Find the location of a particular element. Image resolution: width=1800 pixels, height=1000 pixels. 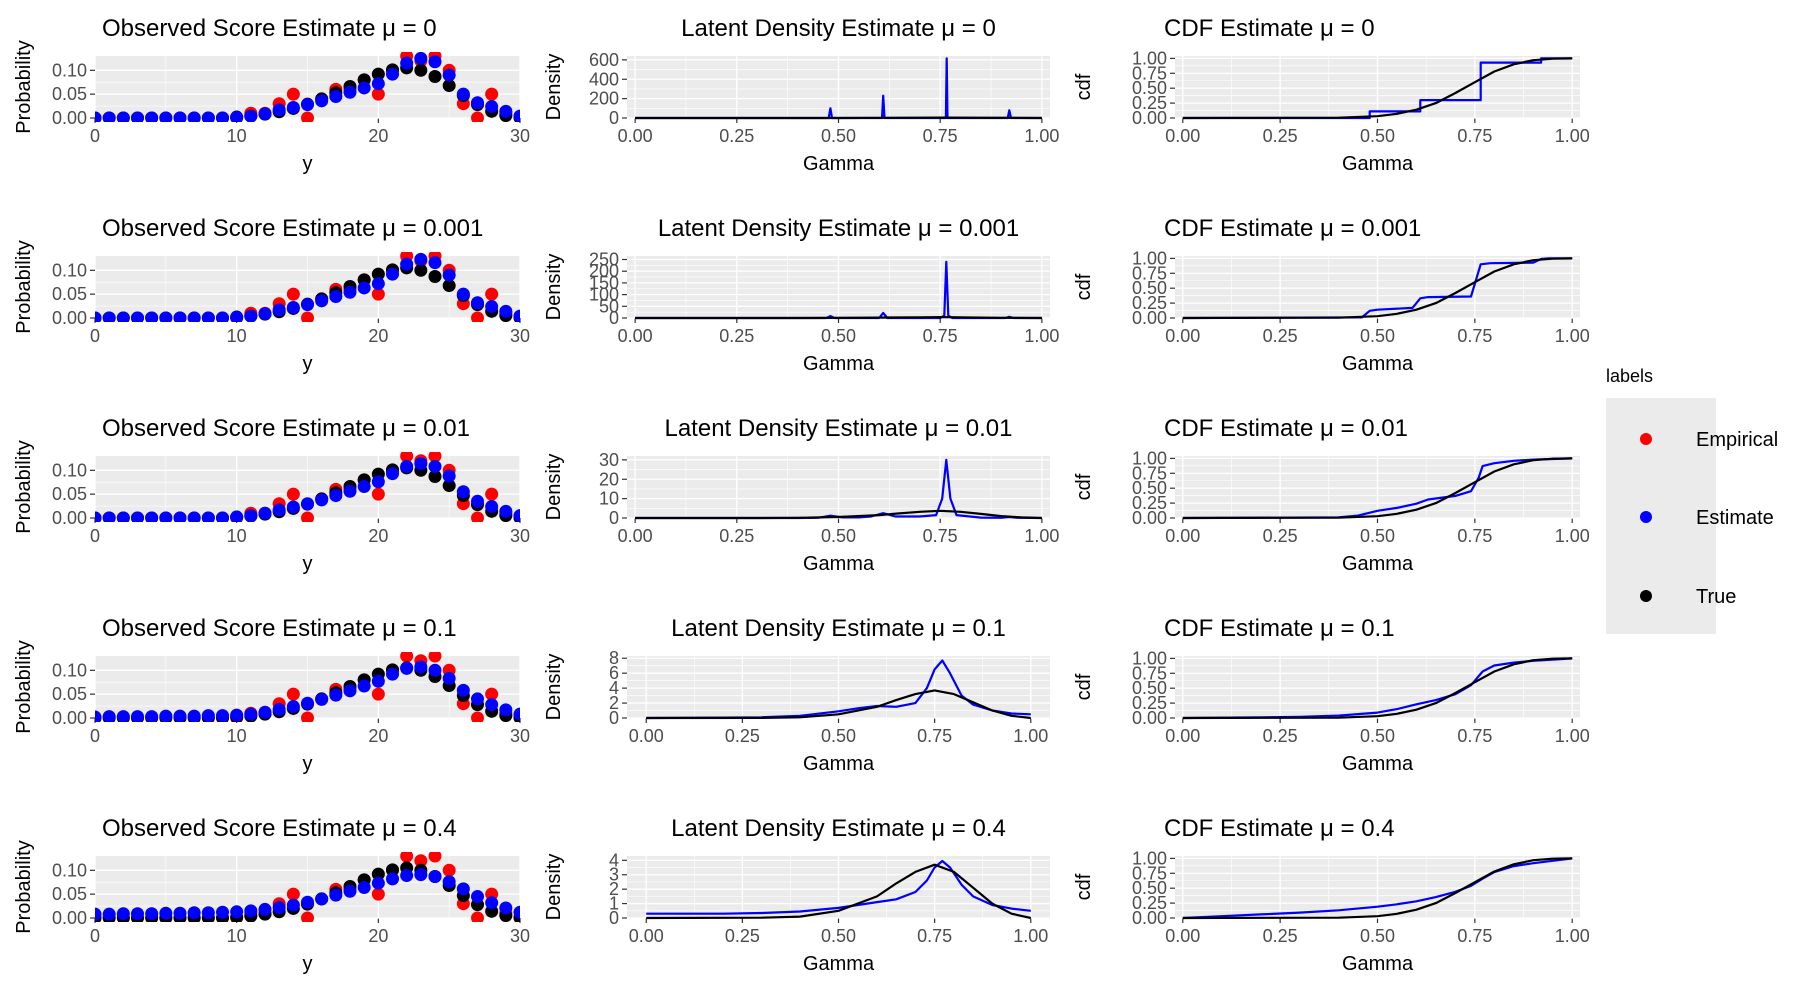

y-tick-label: 0.05 is located at coordinates (69, 894).